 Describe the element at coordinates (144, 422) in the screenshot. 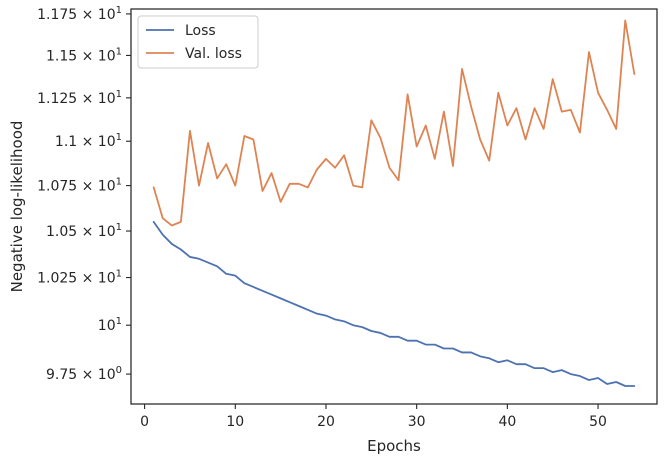

I see `x-tick-label: 0` at that location.